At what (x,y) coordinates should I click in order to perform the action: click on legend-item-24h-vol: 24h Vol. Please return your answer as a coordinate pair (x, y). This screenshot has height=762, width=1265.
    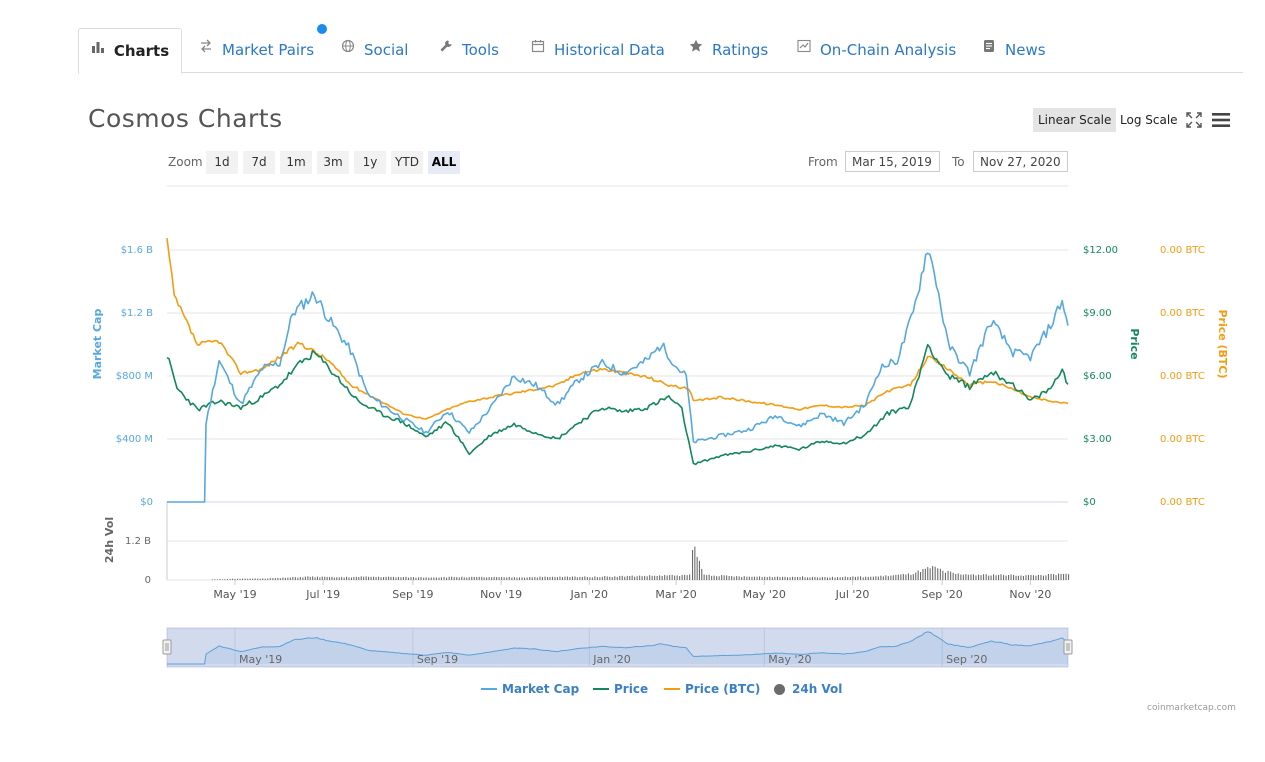
    Looking at the image, I should click on (808, 689).